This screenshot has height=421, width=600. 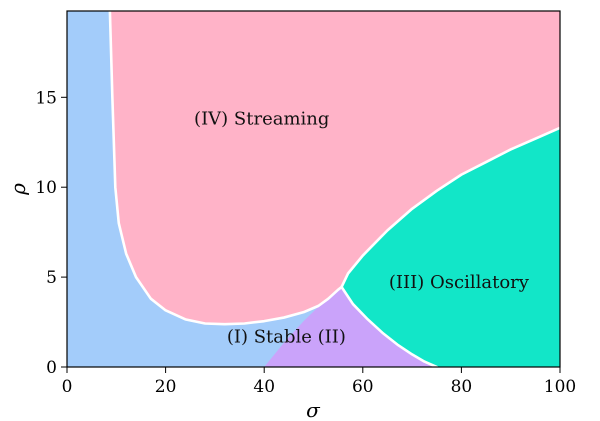 I want to click on x-tick-label: 0, so click(x=67, y=387).